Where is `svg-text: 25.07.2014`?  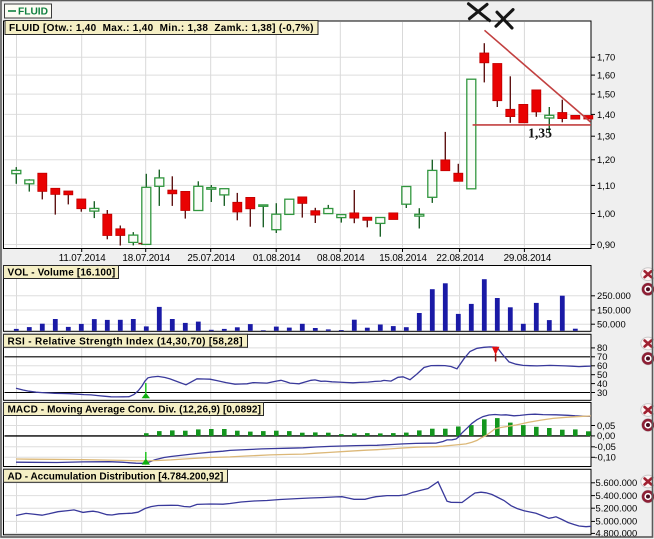
svg-text: 25.07.2014 is located at coordinates (211, 258).